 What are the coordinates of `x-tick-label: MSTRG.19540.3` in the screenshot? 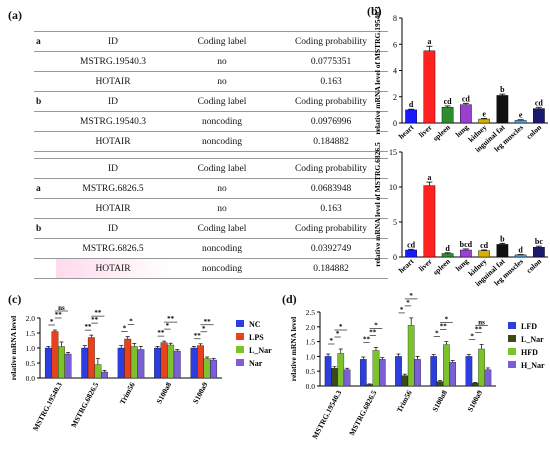 It's located at (326, 415).